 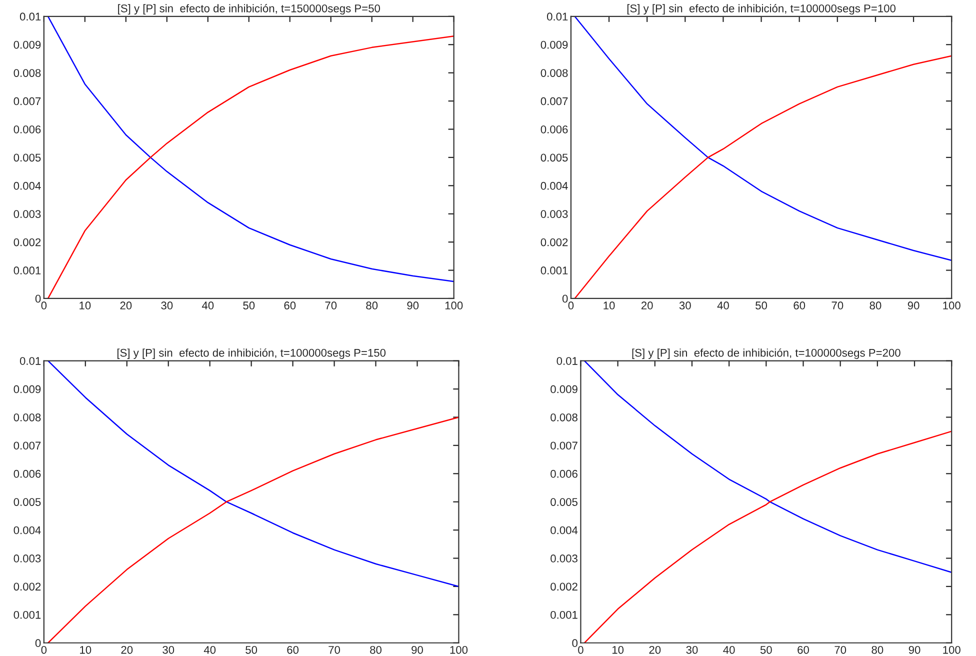 What do you see at coordinates (251, 353) in the screenshot?
I see `chart-title: [S] y [P] sin efecto de inhibición, t=100000segs P=150` at bounding box center [251, 353].